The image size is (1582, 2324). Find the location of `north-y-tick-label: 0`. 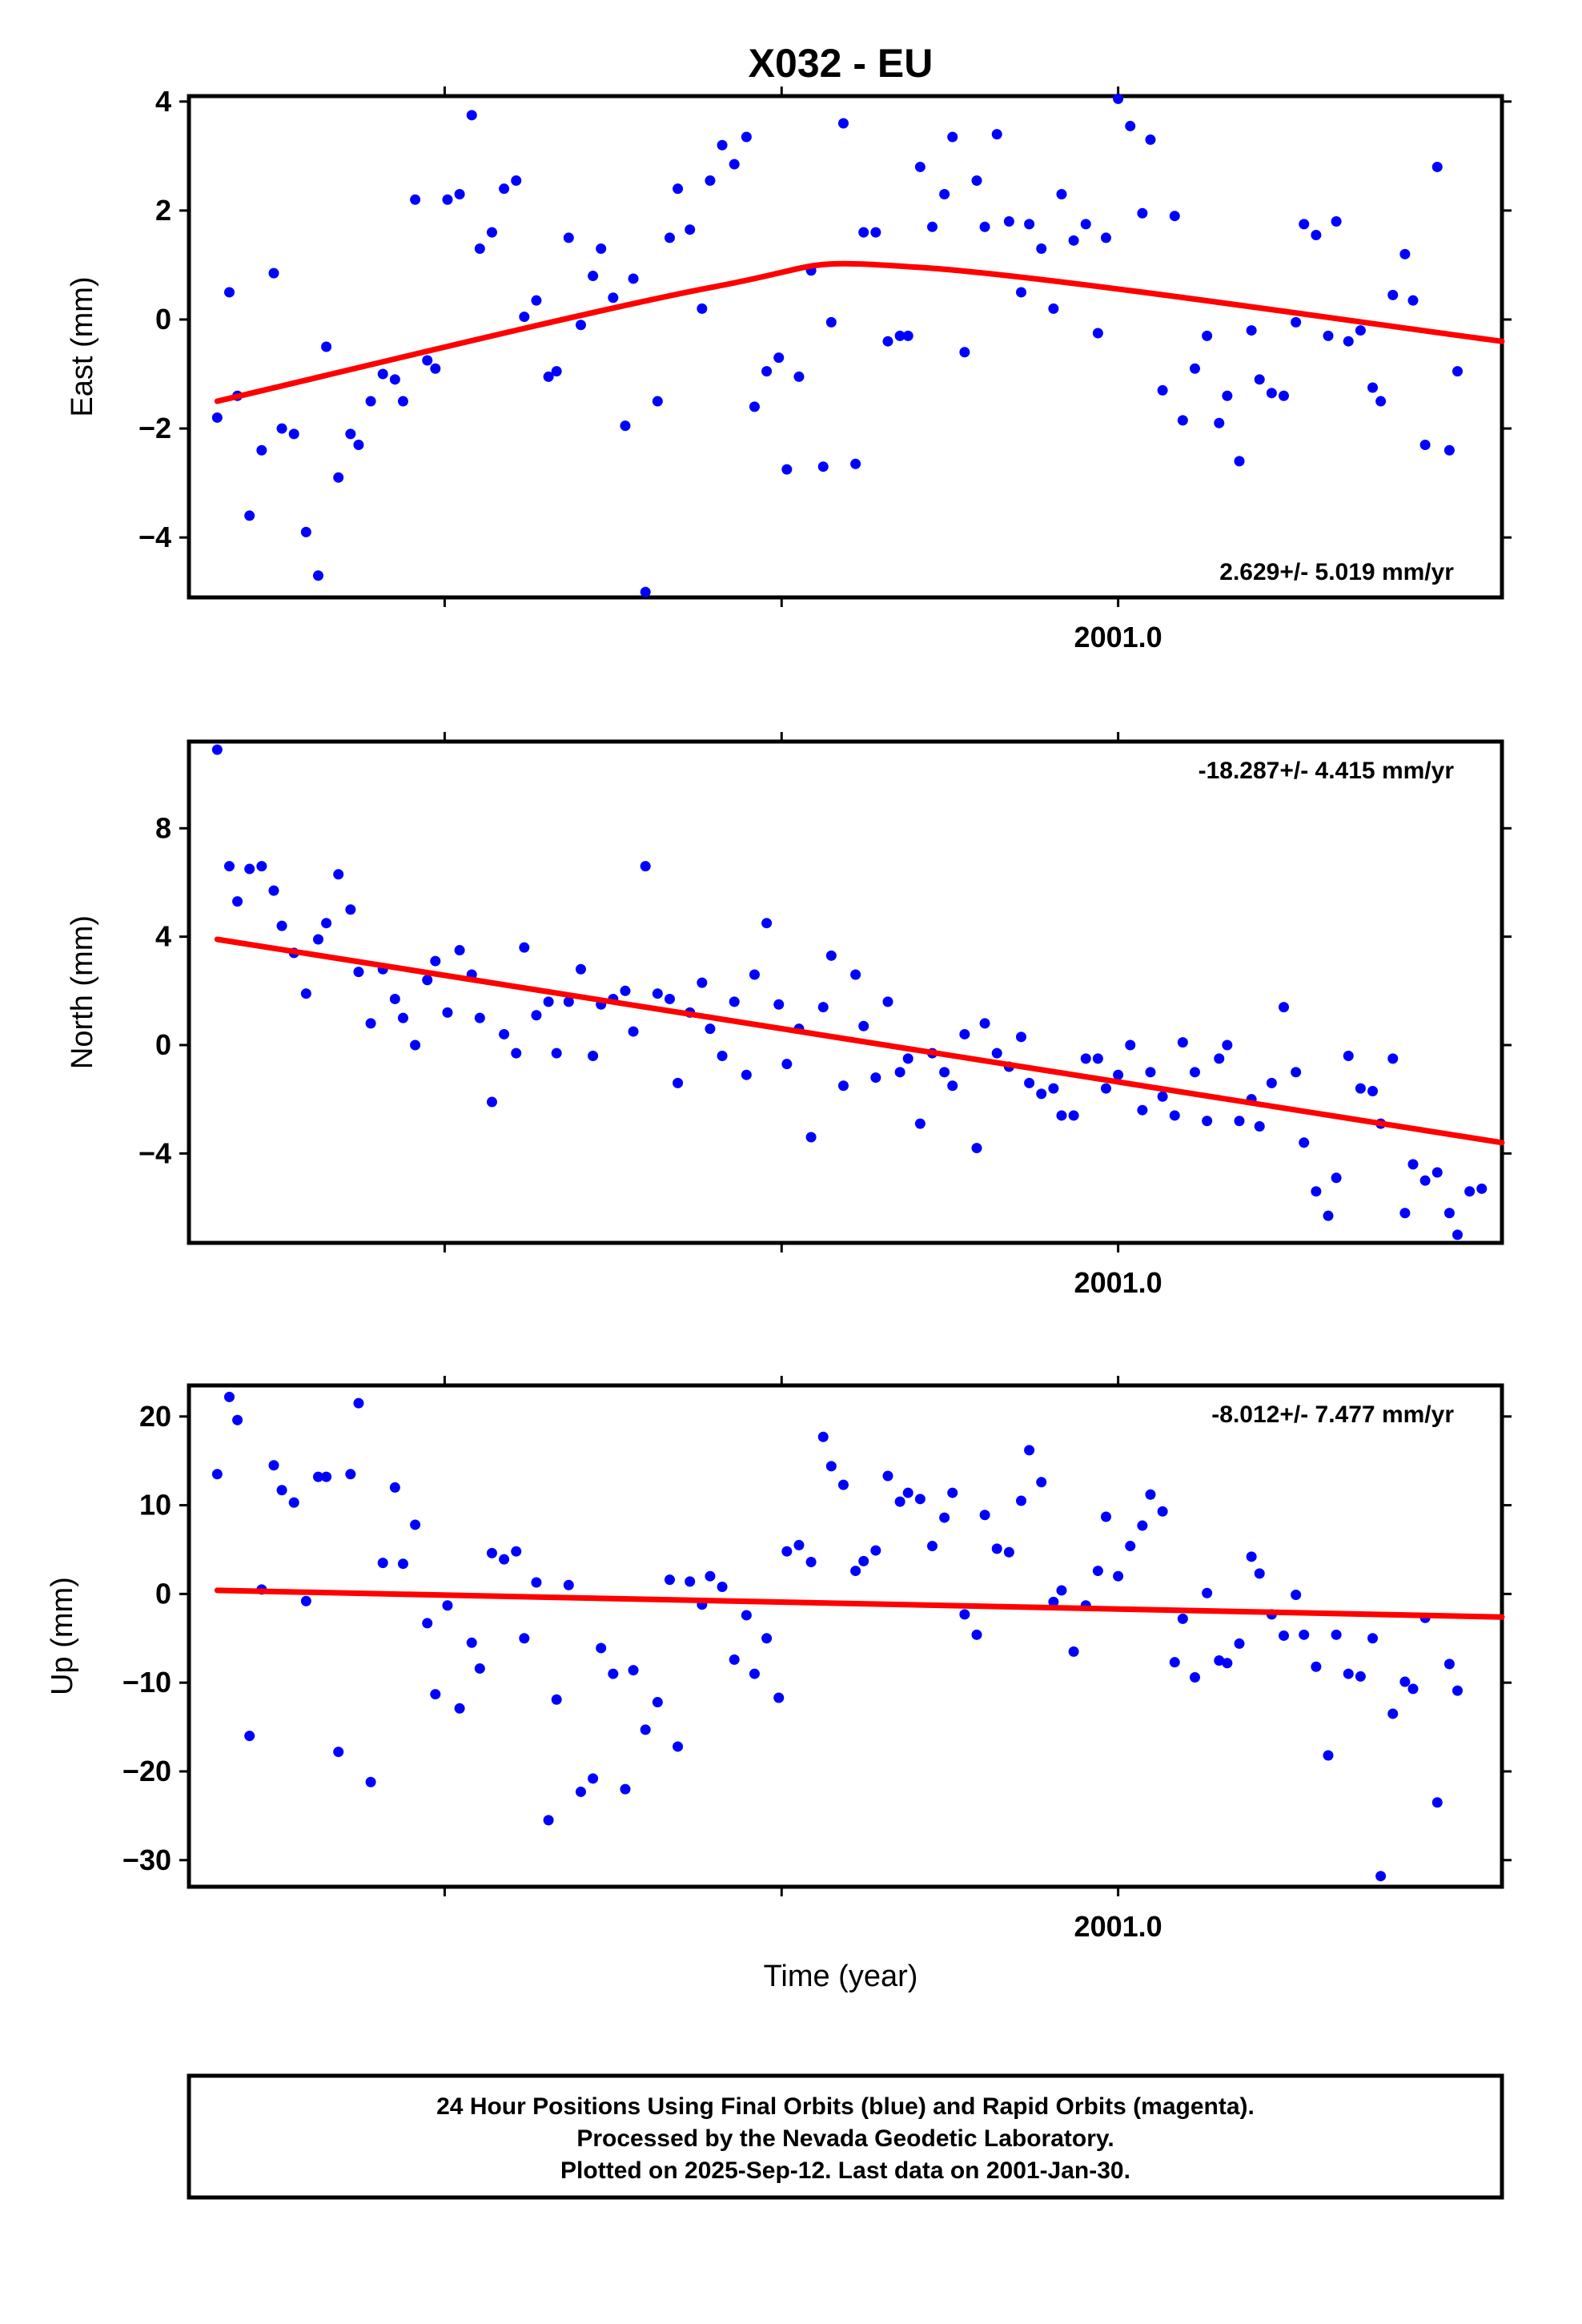

north-y-tick-label: 0 is located at coordinates (163, 1044).